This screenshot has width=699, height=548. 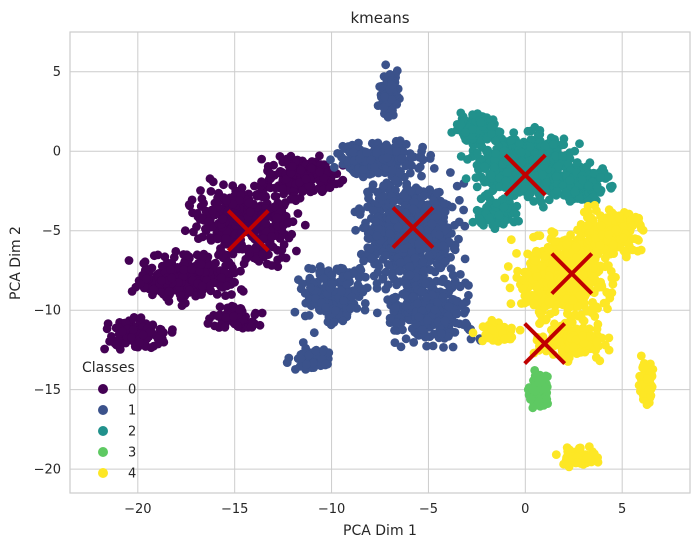 I want to click on legend-label: 2, so click(x=132, y=432).